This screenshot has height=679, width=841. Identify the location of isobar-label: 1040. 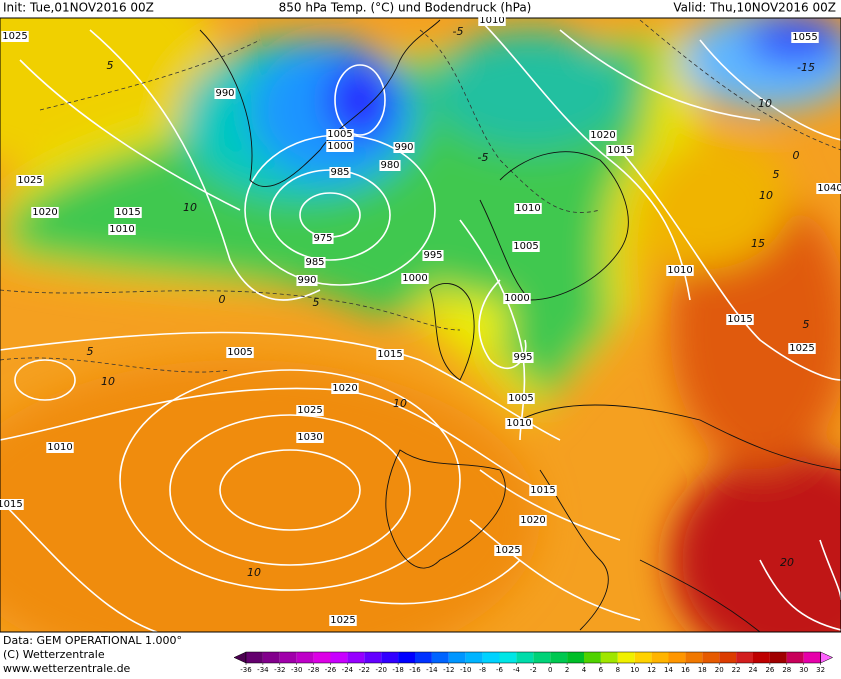
(829, 188).